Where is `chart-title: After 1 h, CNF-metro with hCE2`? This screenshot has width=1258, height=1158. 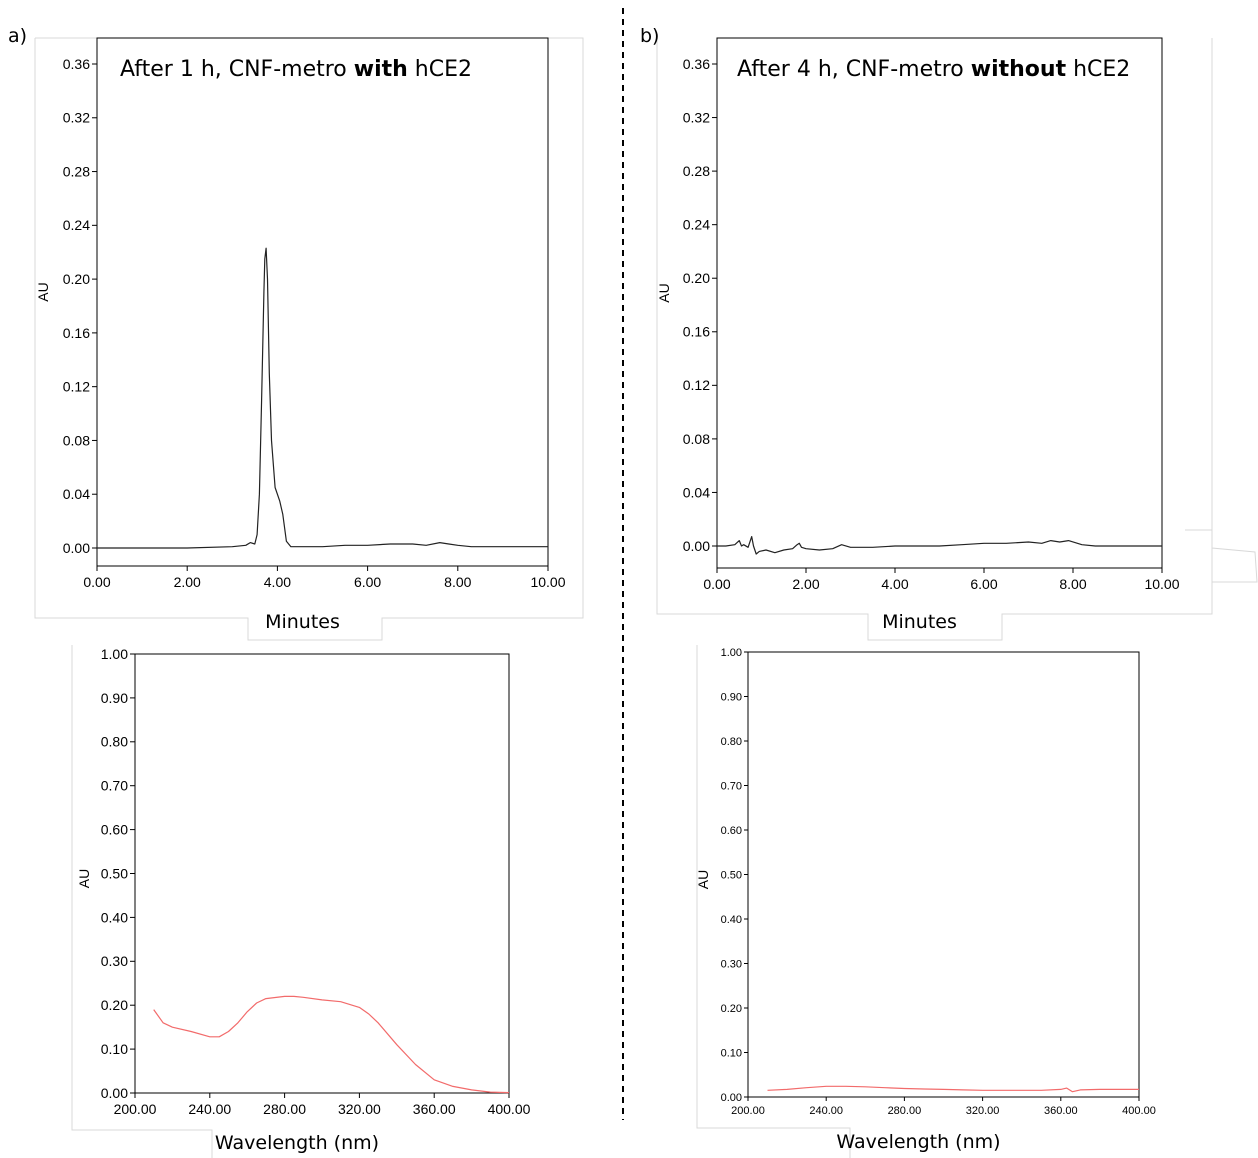
chart-title: After 1 h, CNF-metro with hCE2 is located at coordinates (296, 69).